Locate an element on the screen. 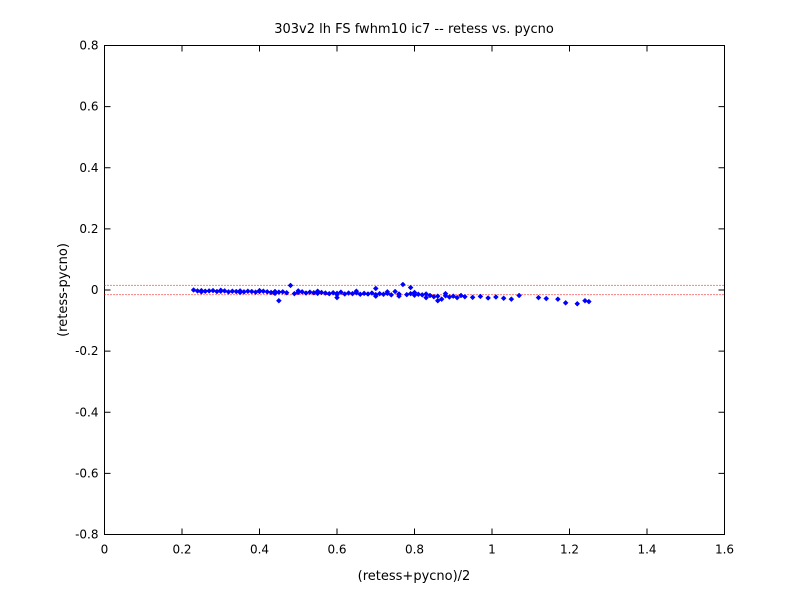  y-tick-label: -0.4 is located at coordinates (86, 412).